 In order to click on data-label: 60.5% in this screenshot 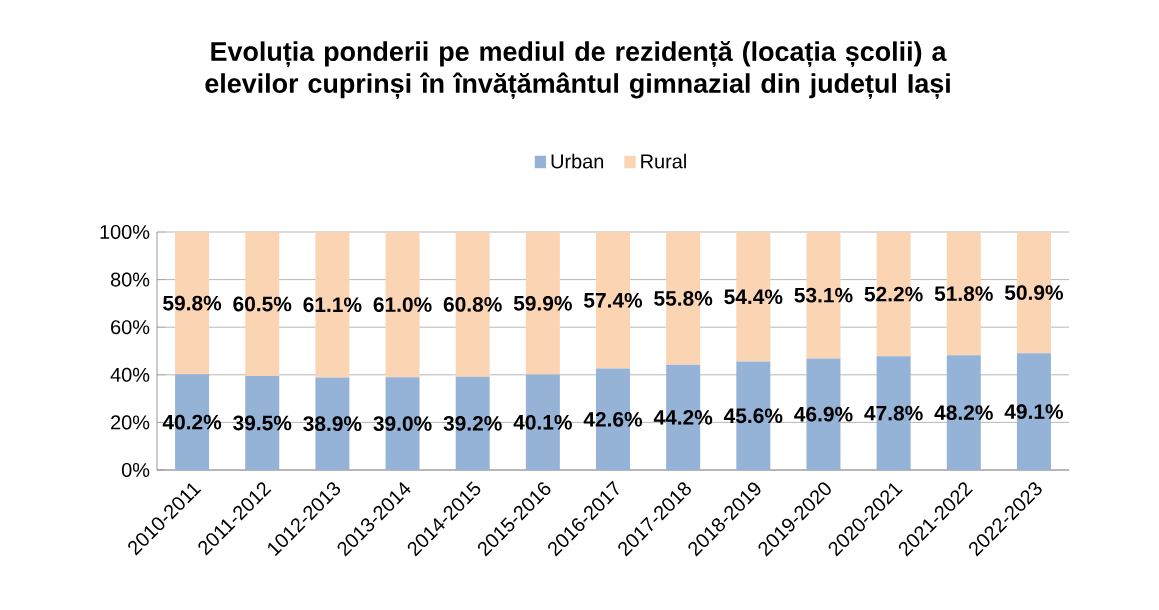, I will do `click(262, 304)`.